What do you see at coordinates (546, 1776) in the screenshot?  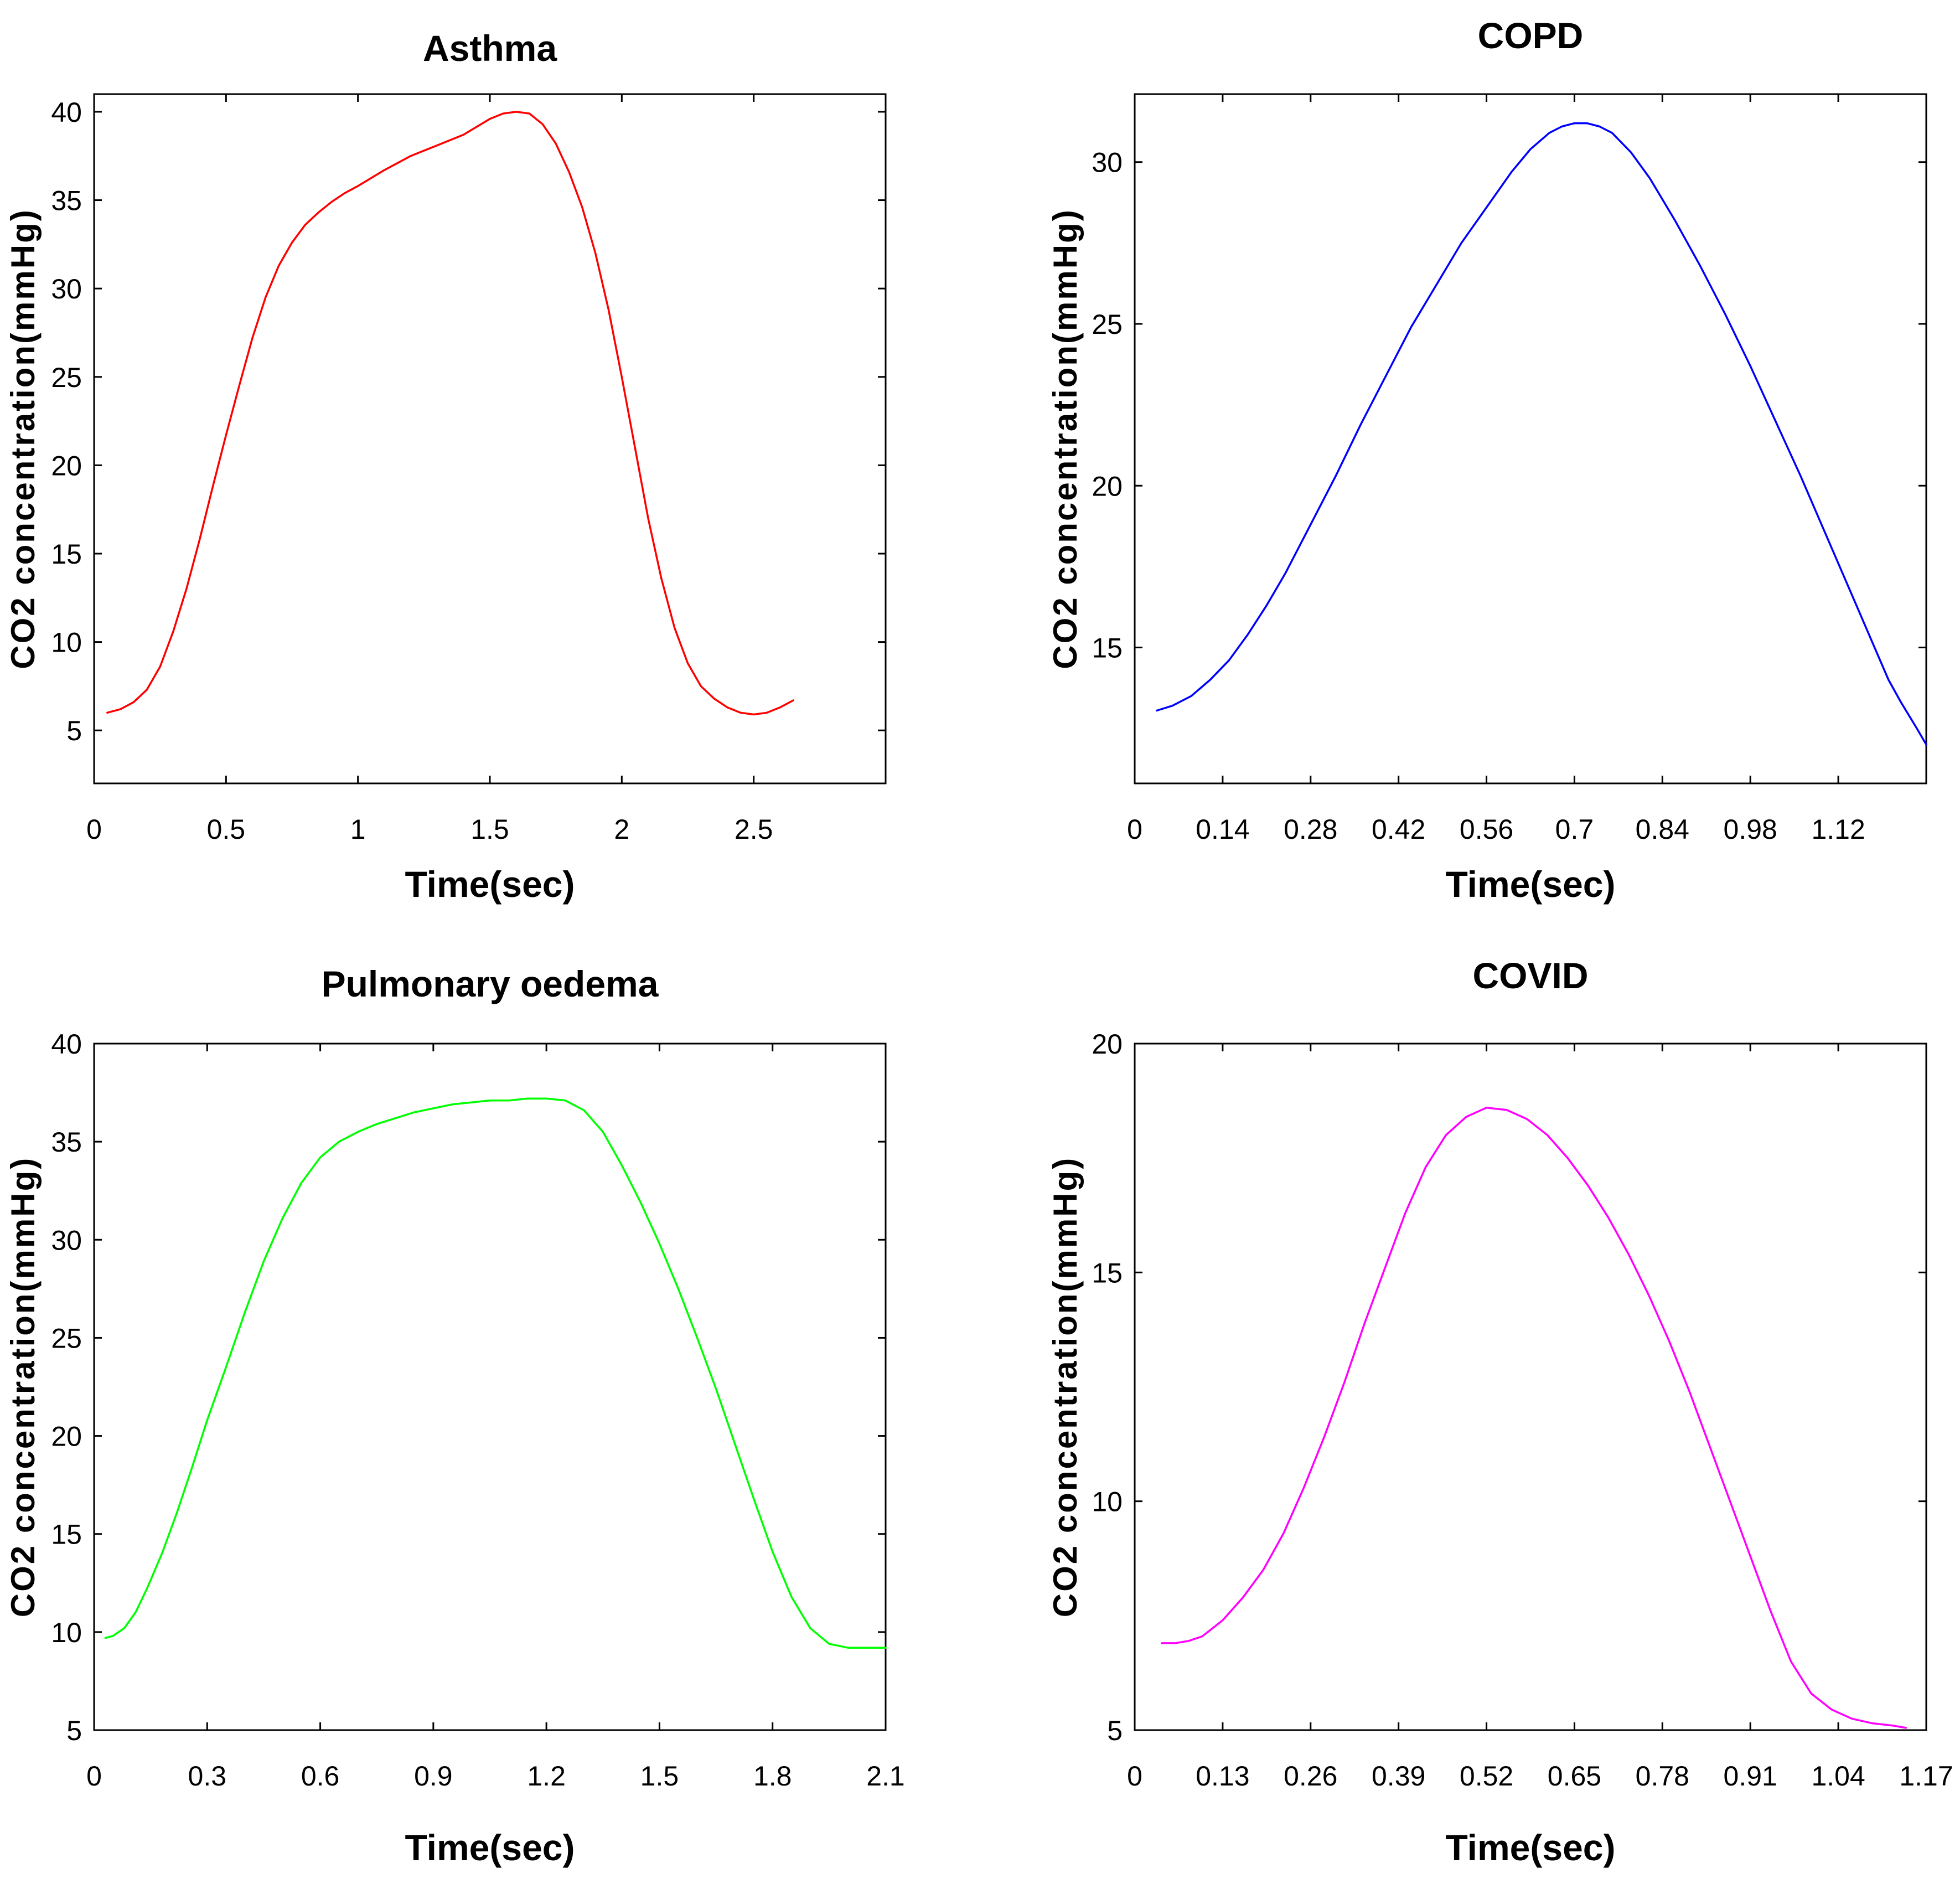 I see `pulmonary-oedema-x-tick-label: 1.2` at bounding box center [546, 1776].